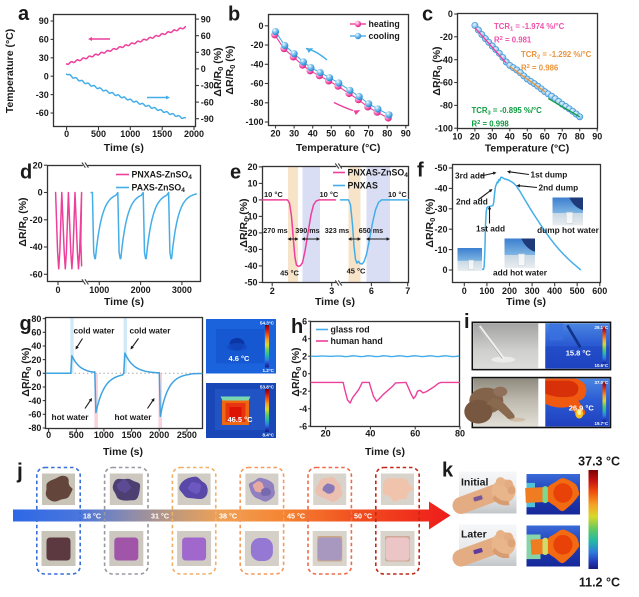  I want to click on svg-text: 200, so click(509, 291).